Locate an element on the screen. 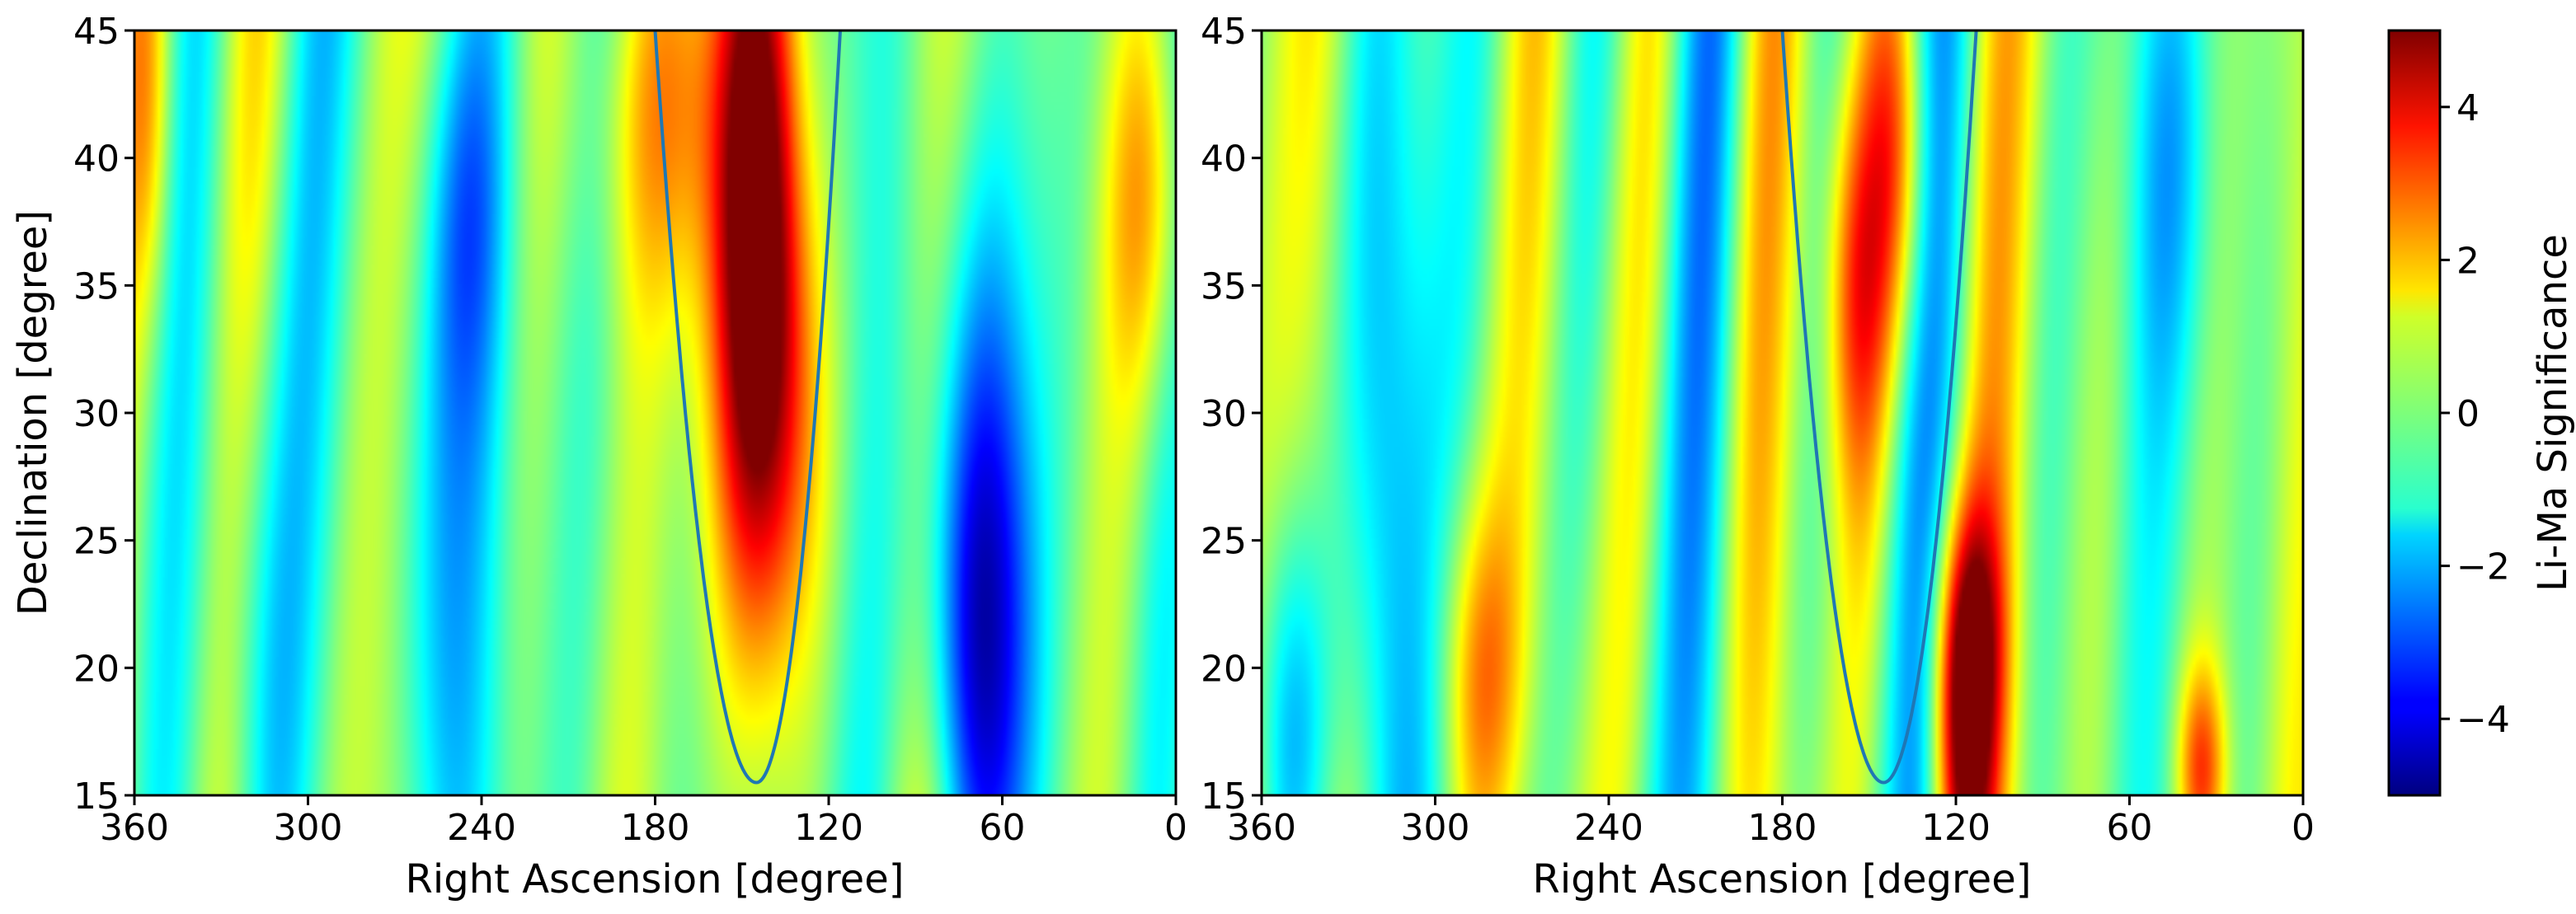 Image resolution: width=2576 pixels, height=914 pixels. right-y-tick-label: 25 is located at coordinates (1224, 542).